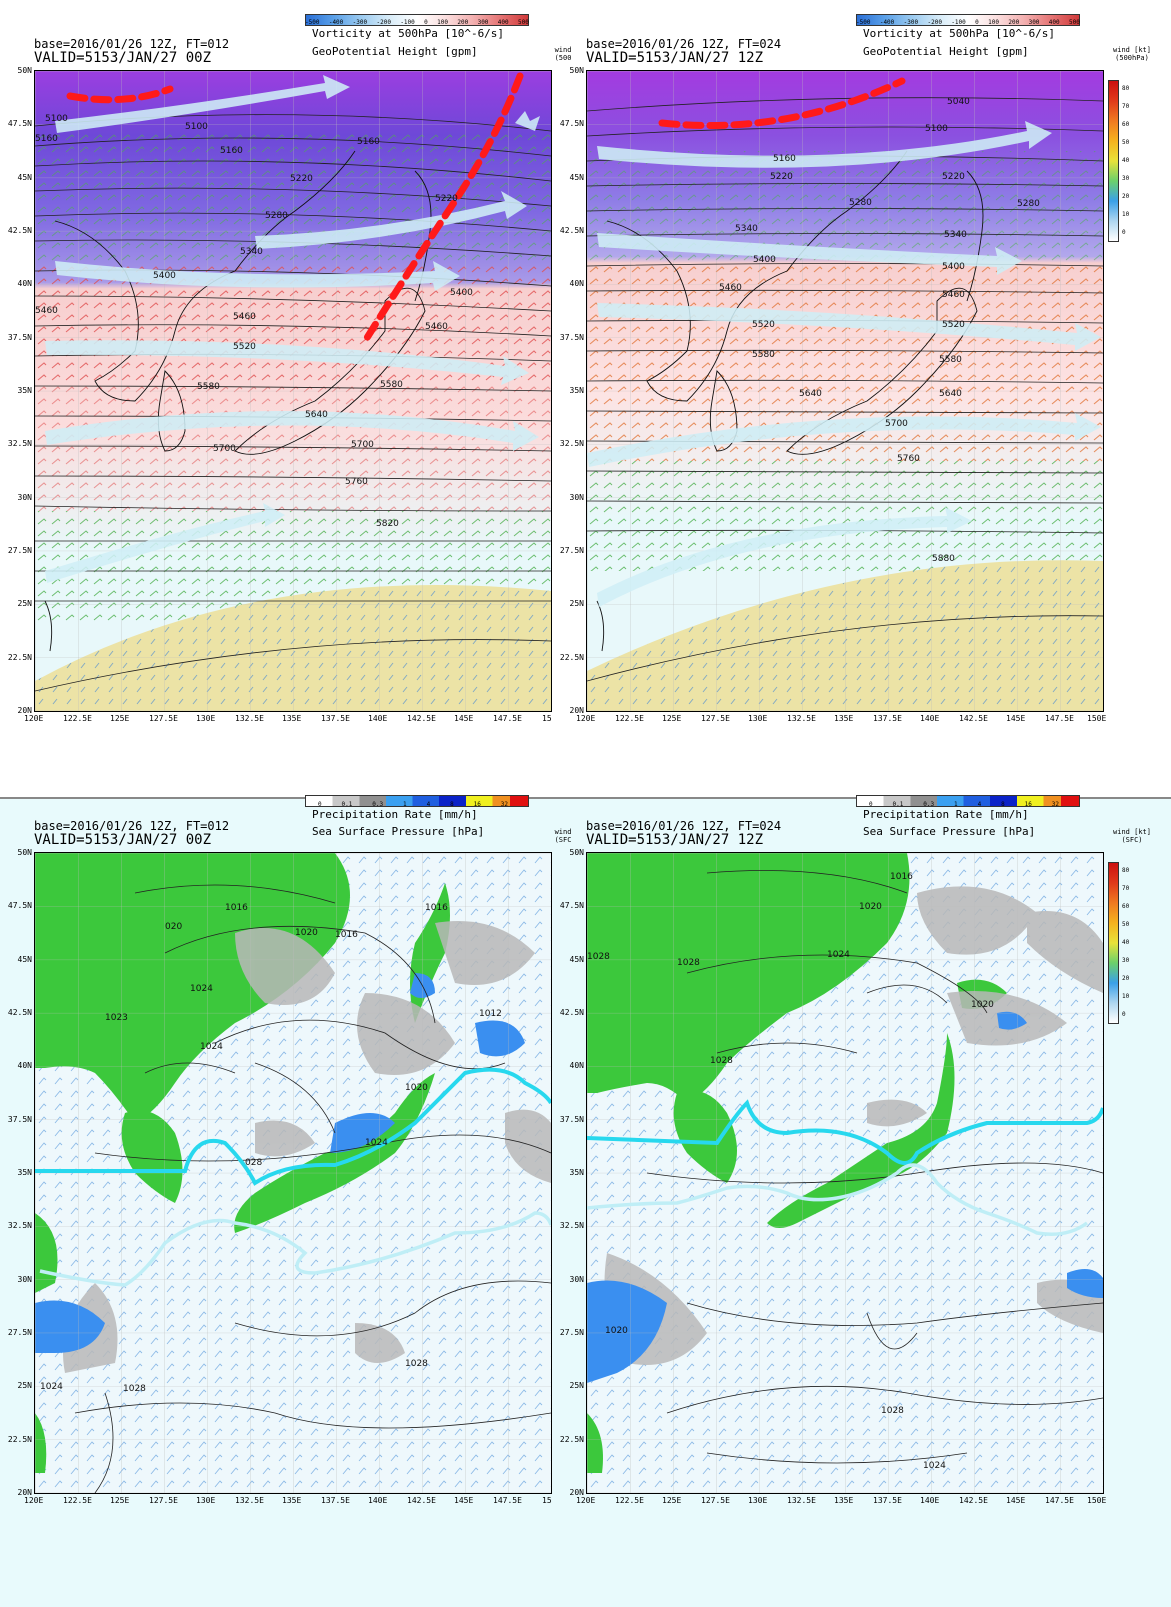 The width and height of the screenshot is (1171, 1607). I want to click on svg-text: 020, so click(173, 927).